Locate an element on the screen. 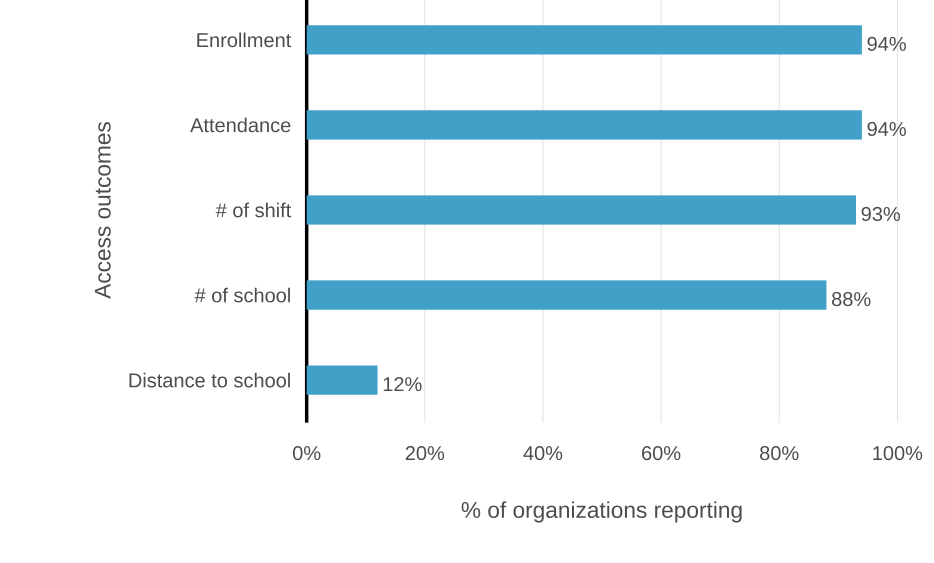 The image size is (934, 563). x-tick-label: 40% is located at coordinates (542, 453).